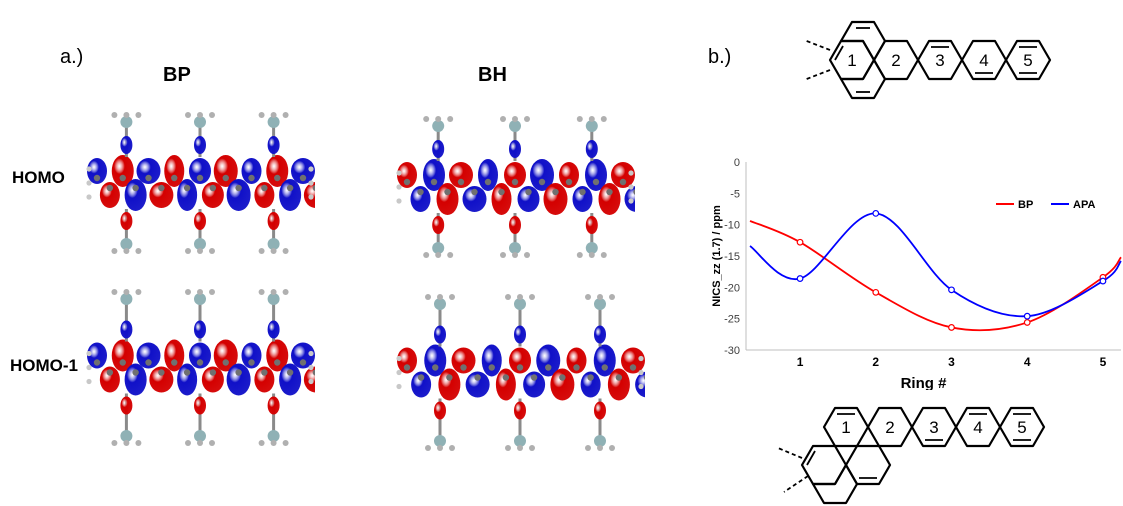 The width and height of the screenshot is (1123, 506). I want to click on bottom-ring-label-5: 5, so click(1021, 427).